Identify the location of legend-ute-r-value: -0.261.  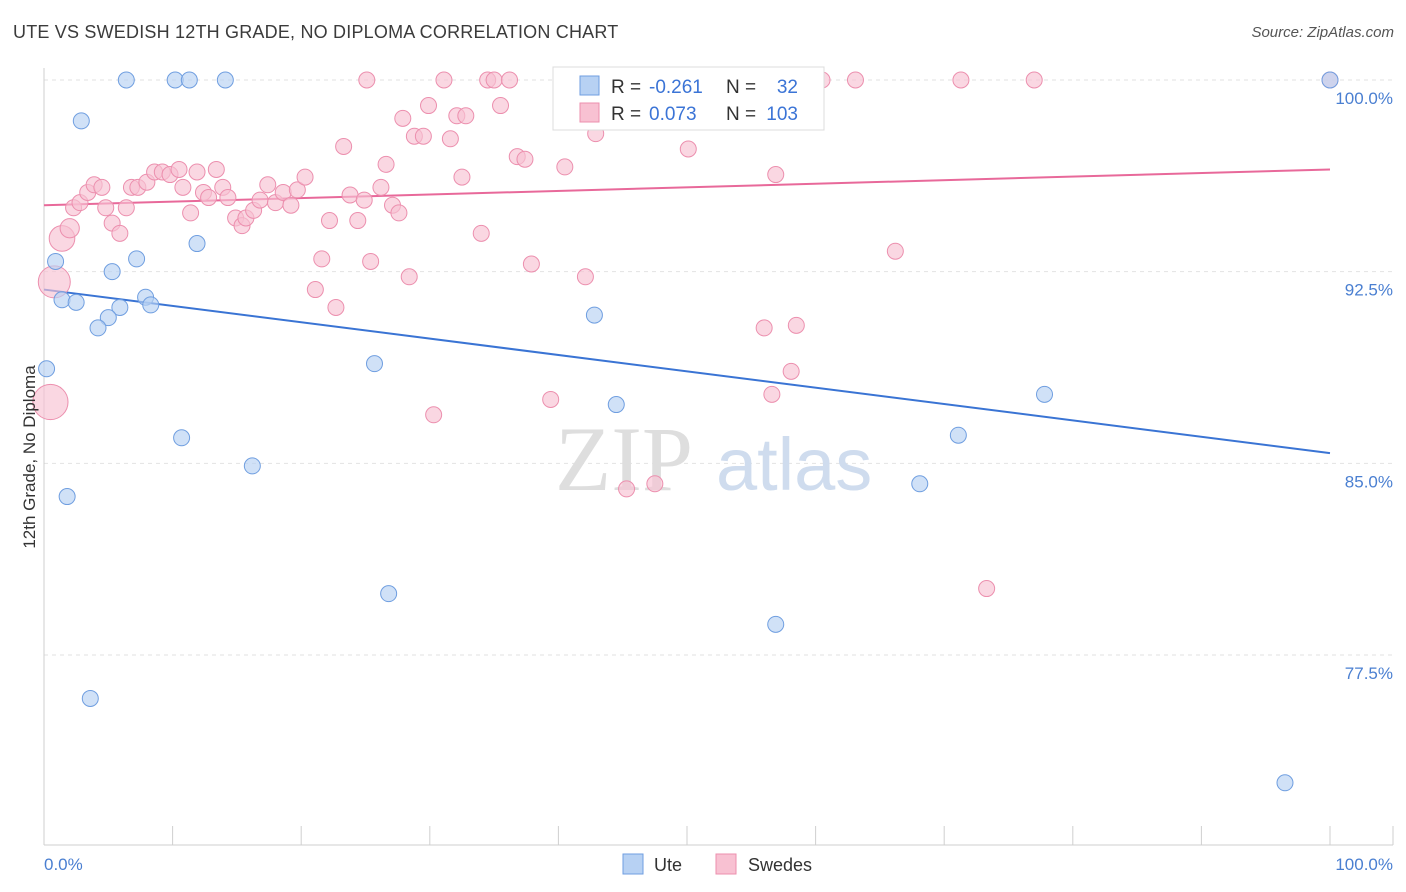
(676, 87).